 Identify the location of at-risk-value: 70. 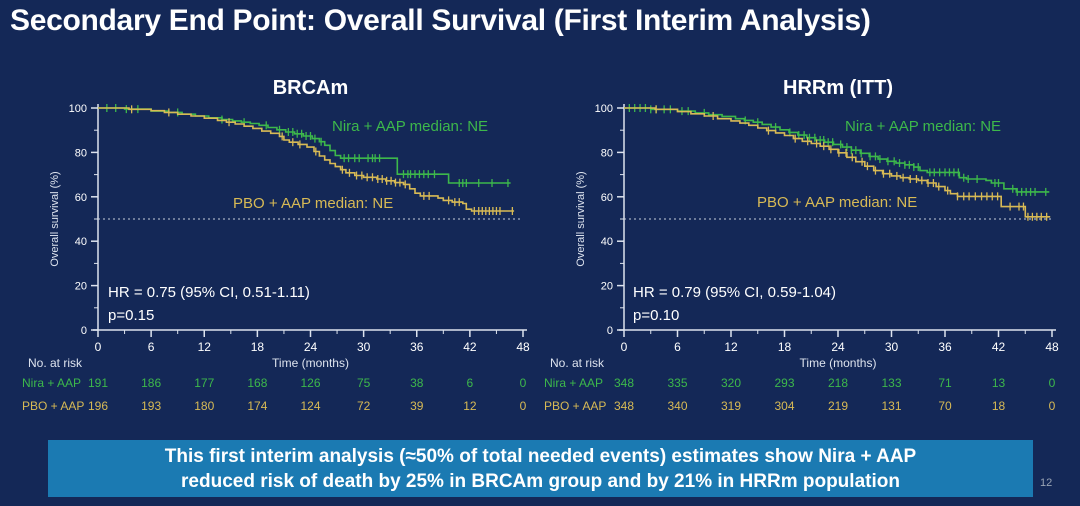
(945, 406).